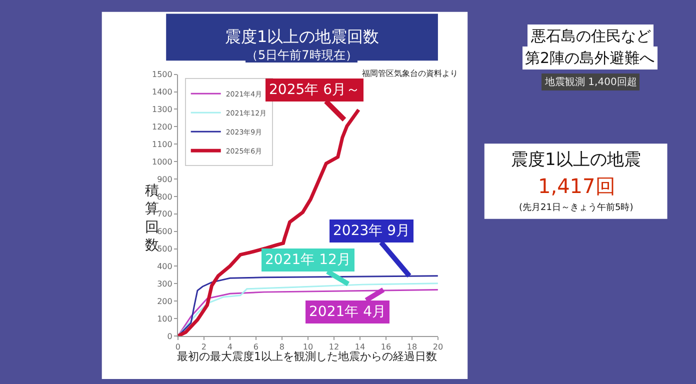 The height and width of the screenshot is (384, 696). Describe the element at coordinates (371, 231) in the screenshot. I see `annotation: 2023年 9月` at that location.